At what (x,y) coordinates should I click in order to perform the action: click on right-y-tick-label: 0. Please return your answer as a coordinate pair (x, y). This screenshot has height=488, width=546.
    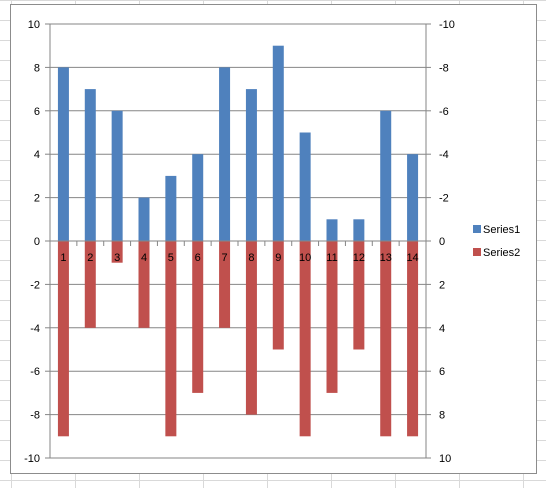
    Looking at the image, I should click on (442, 242).